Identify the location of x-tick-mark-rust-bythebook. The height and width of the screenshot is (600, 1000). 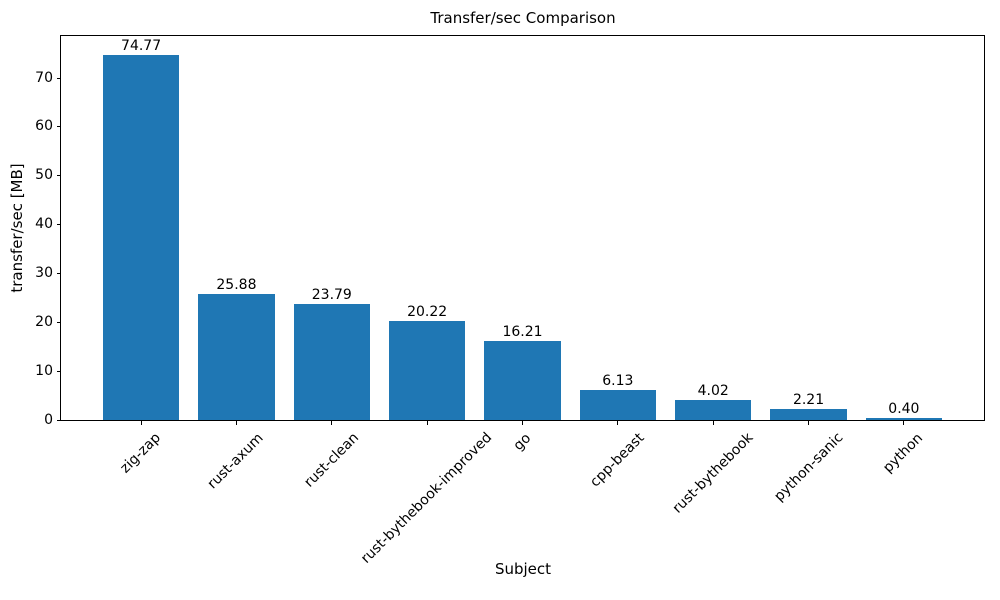
(713, 423).